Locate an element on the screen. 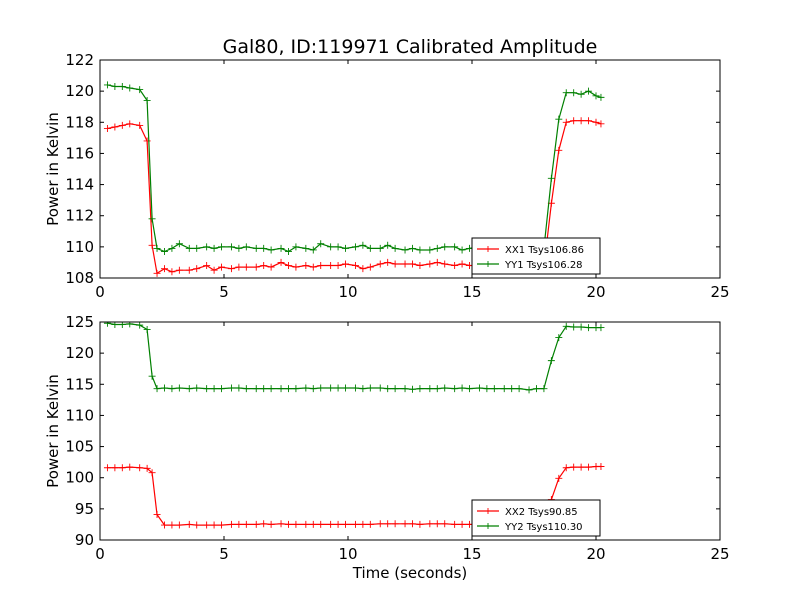  y-tick-label: 118 is located at coordinates (79, 122).